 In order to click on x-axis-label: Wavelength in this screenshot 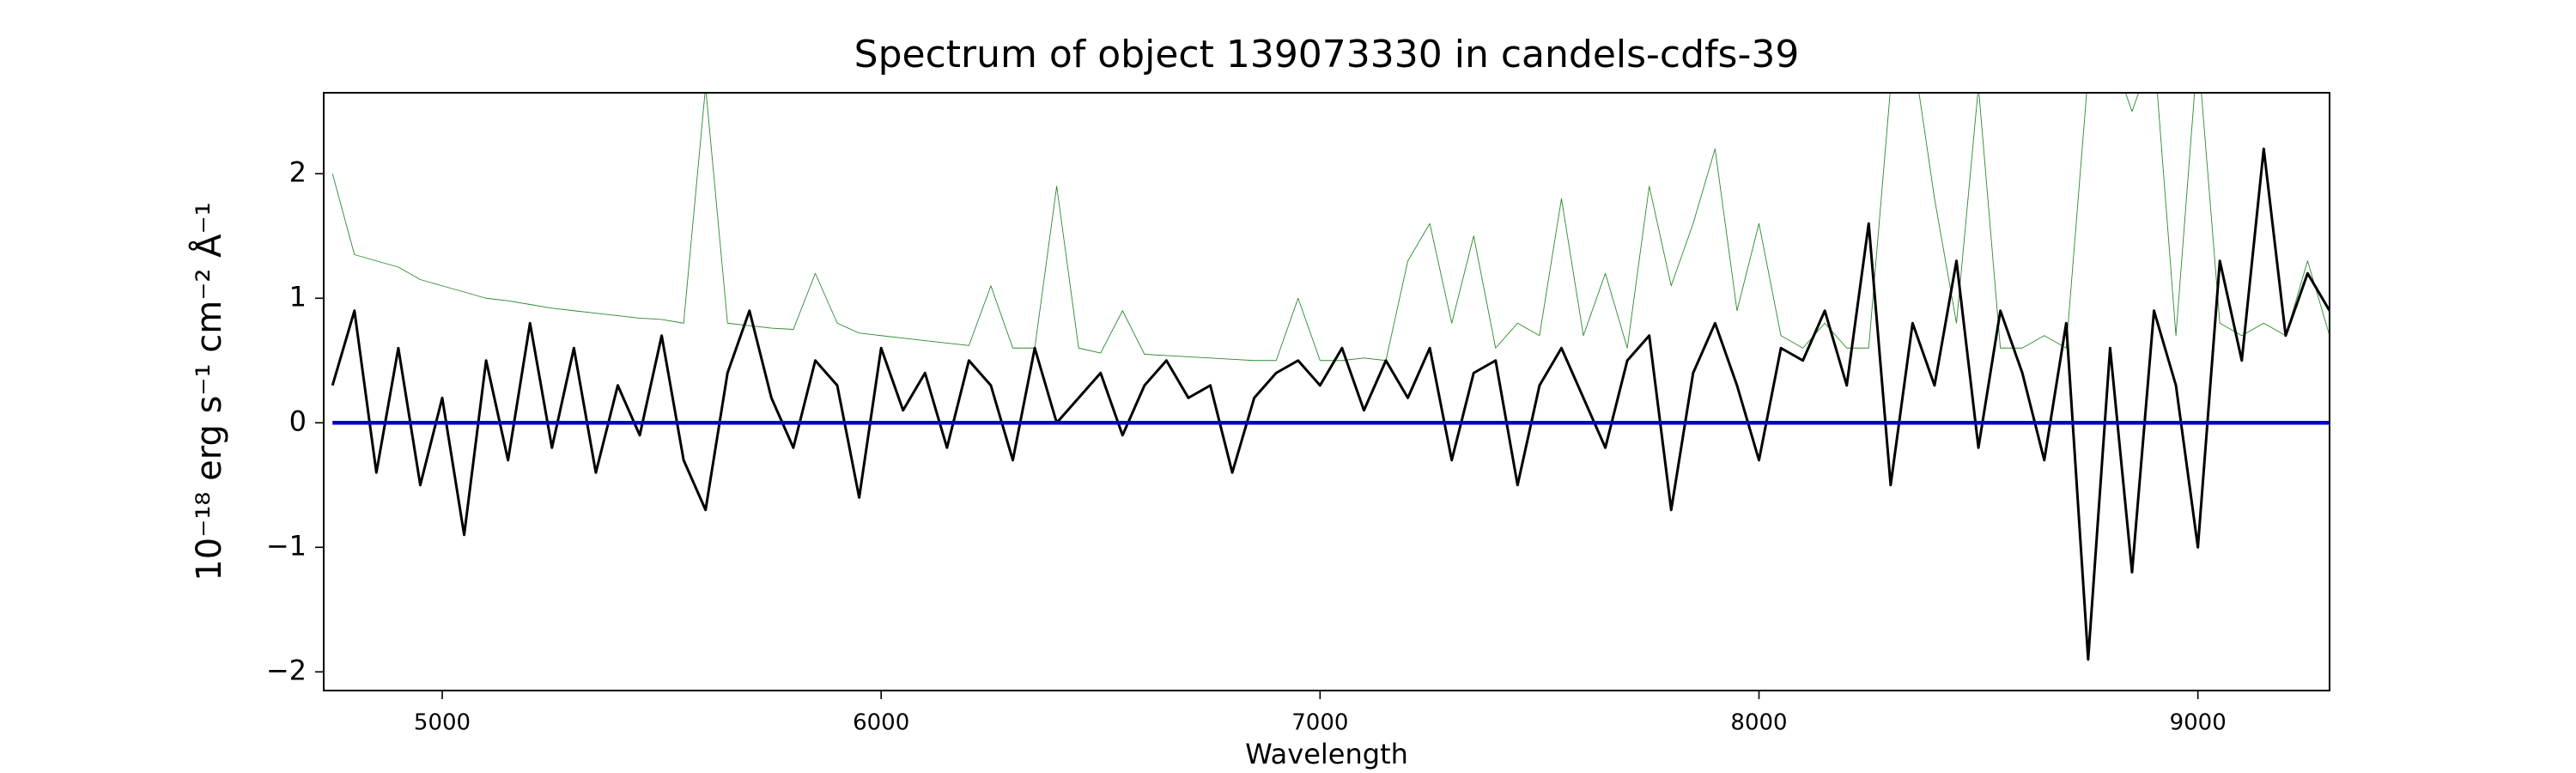, I will do `click(1327, 754)`.